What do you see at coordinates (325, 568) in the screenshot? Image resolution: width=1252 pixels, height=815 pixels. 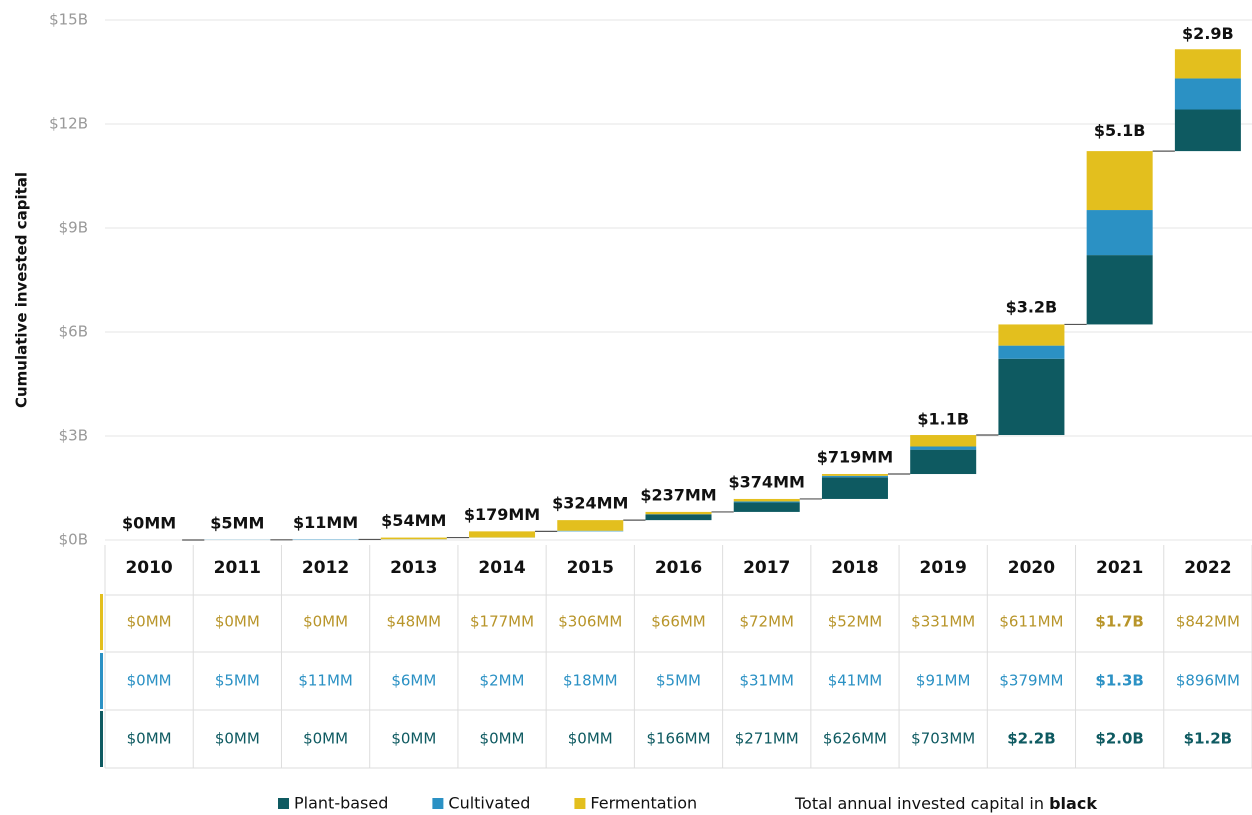 I see `x-tick-label: 2012` at bounding box center [325, 568].